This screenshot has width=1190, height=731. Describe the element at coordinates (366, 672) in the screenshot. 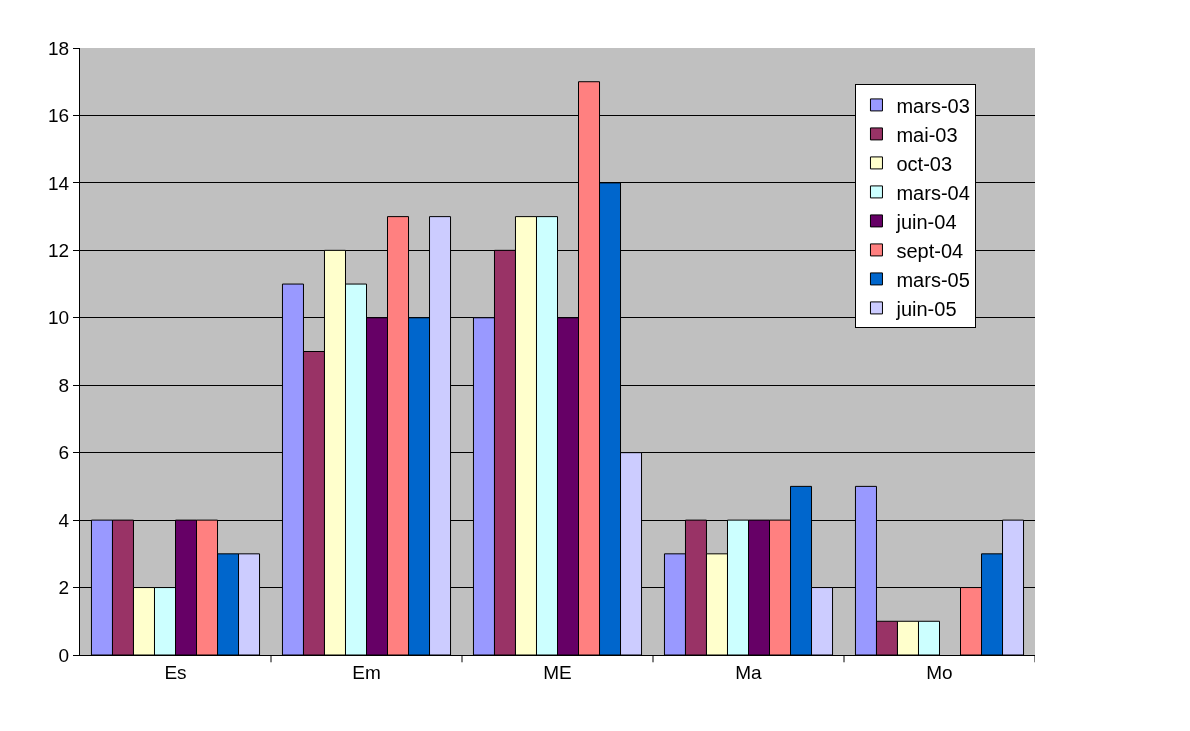

I see `x-tick-label: Em` at that location.